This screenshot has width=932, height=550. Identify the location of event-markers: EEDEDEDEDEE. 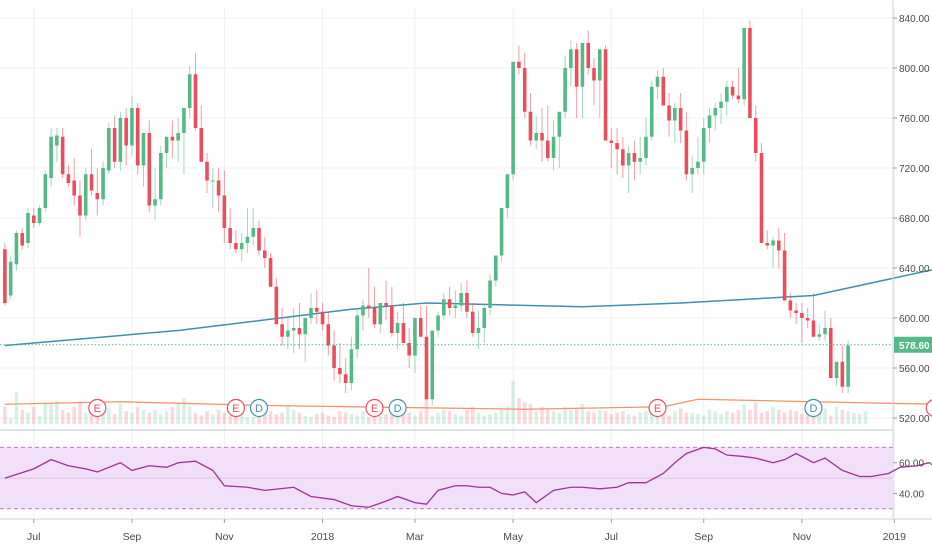
(510, 408).